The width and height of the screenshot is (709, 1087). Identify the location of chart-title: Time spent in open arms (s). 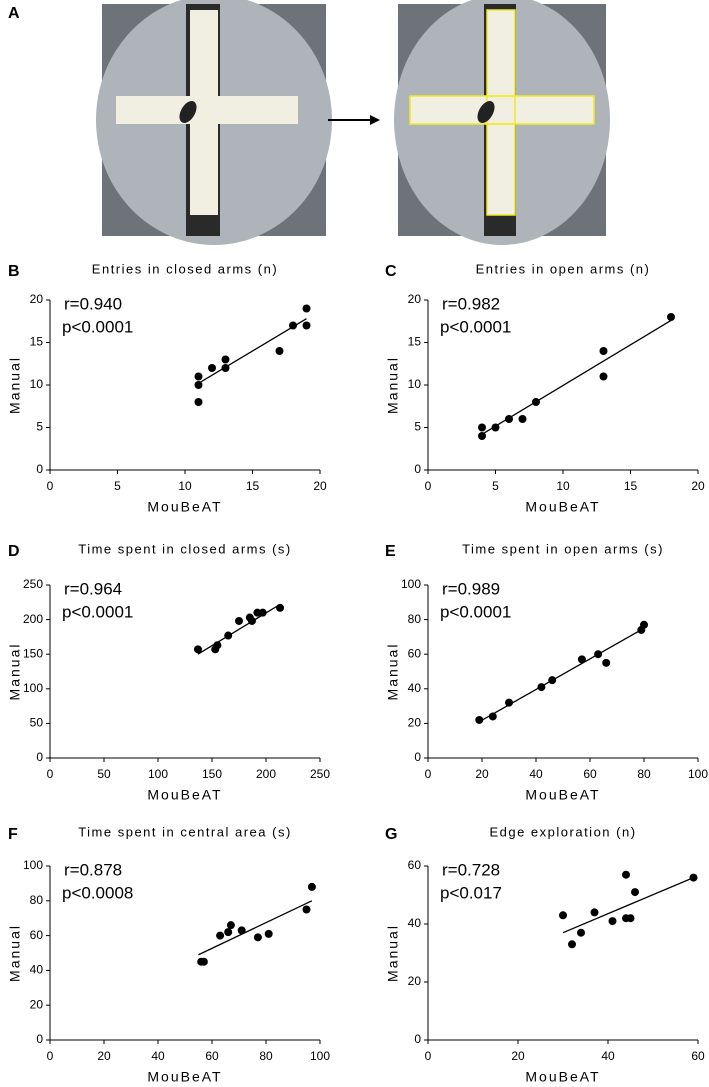
(563, 548).